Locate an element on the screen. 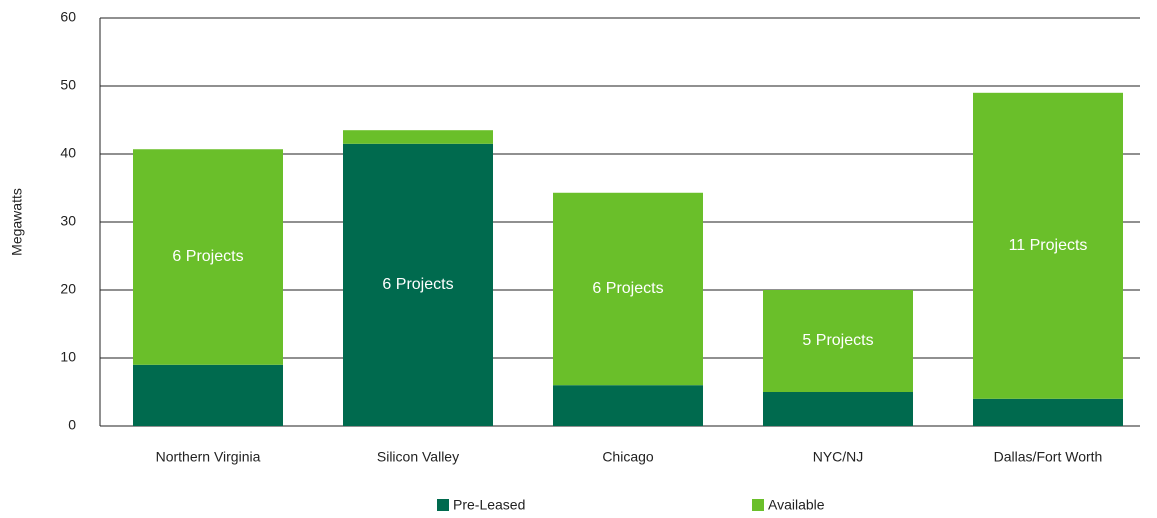  annotation: 5 Projects is located at coordinates (837, 340).